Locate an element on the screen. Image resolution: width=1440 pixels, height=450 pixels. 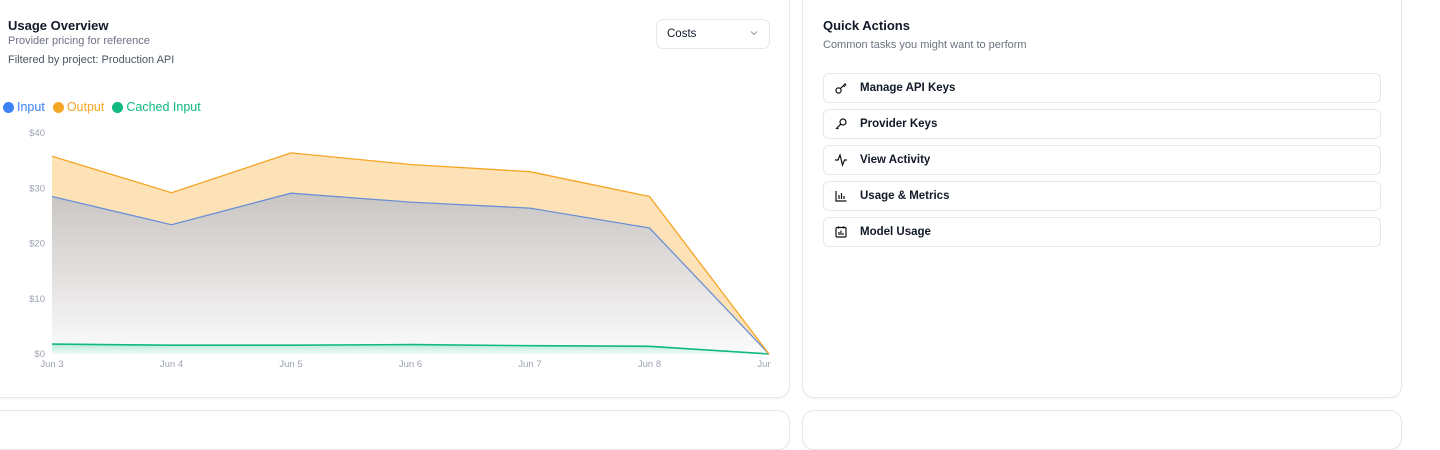
usage-metrics-button: Usage & Metrics is located at coordinates (1102, 196).